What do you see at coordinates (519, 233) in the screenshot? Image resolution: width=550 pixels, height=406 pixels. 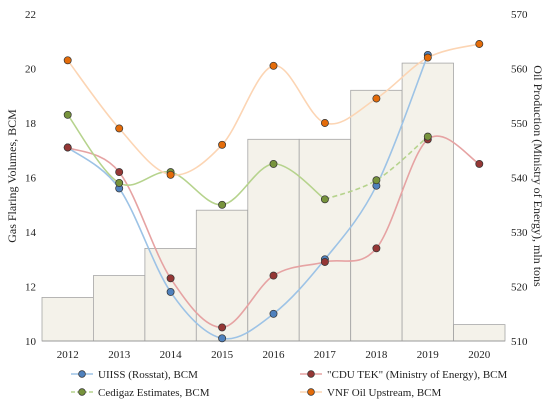 I see `y-right-tick-label: 530` at bounding box center [519, 233].